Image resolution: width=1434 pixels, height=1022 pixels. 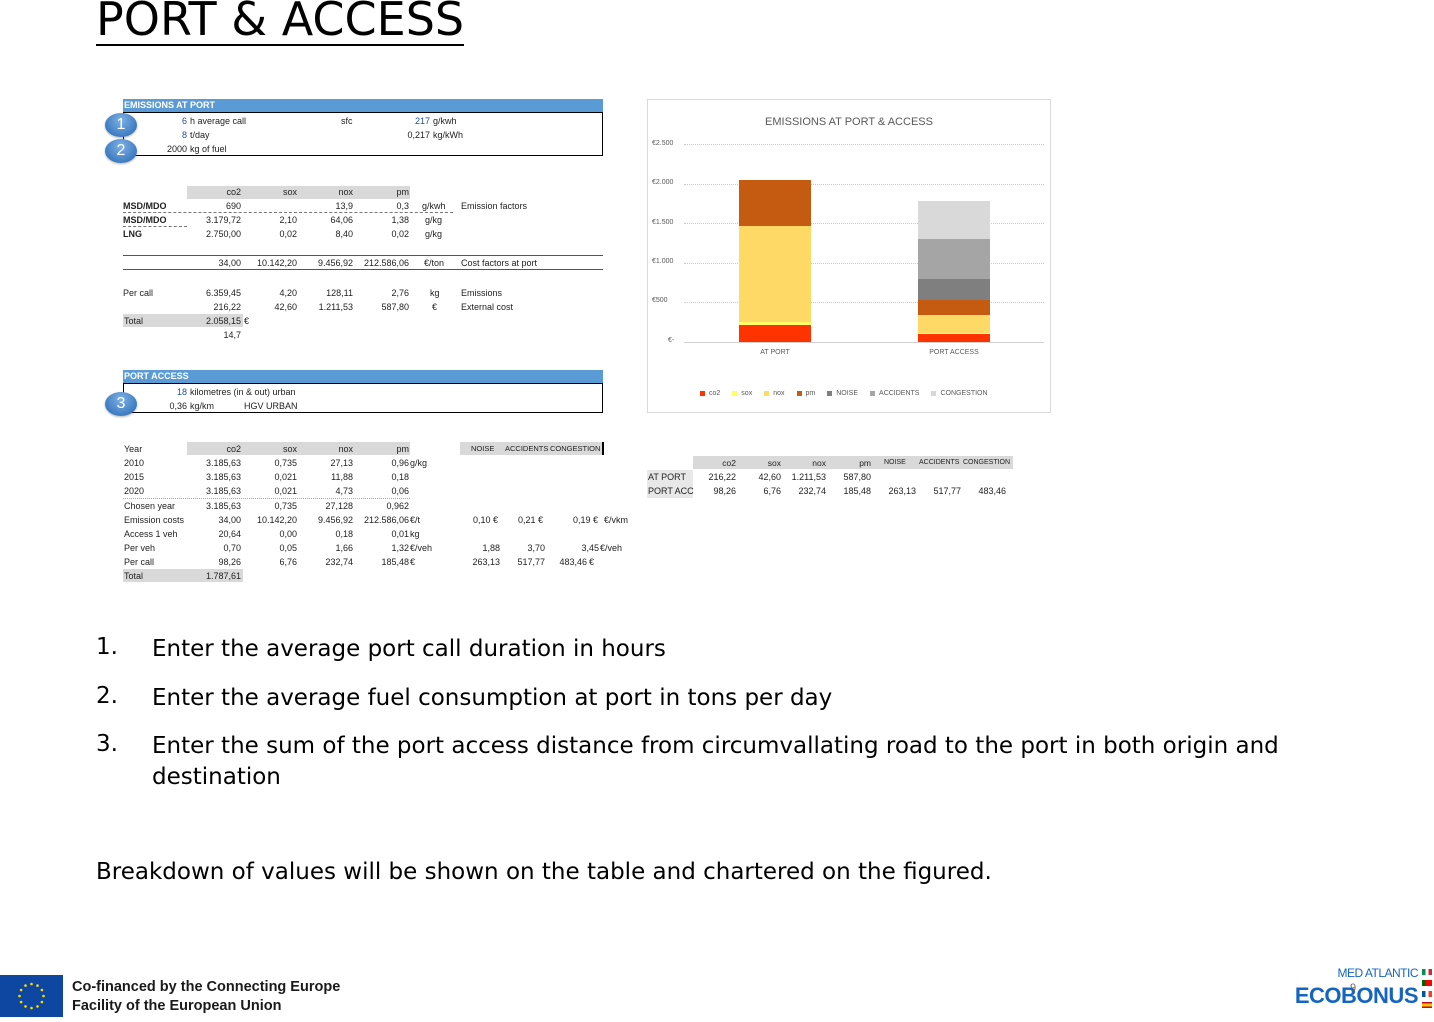 I want to click on extra-row: 14,7, so click(x=363, y=335).